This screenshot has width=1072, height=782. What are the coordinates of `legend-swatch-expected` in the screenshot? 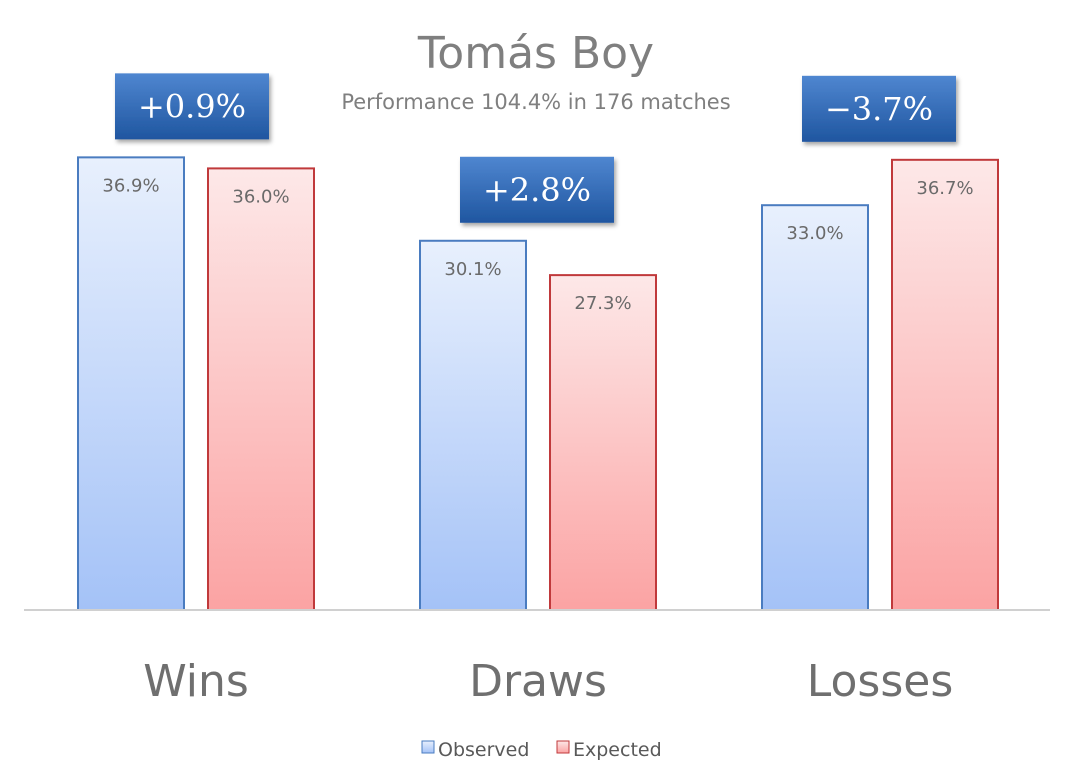 It's located at (563, 747).